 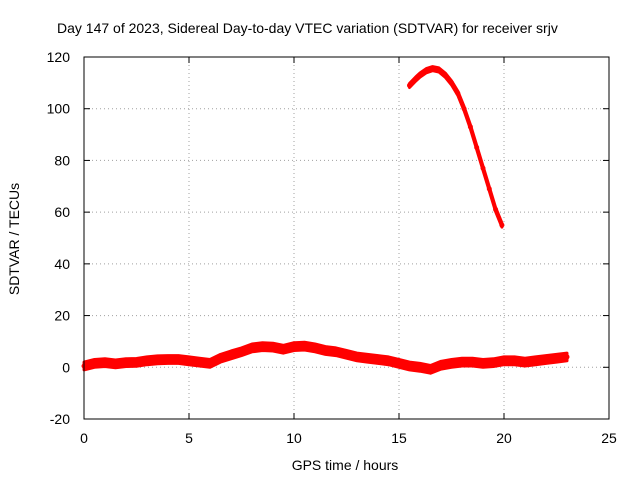 What do you see at coordinates (399, 438) in the screenshot?
I see `x-tick-label: 15` at bounding box center [399, 438].